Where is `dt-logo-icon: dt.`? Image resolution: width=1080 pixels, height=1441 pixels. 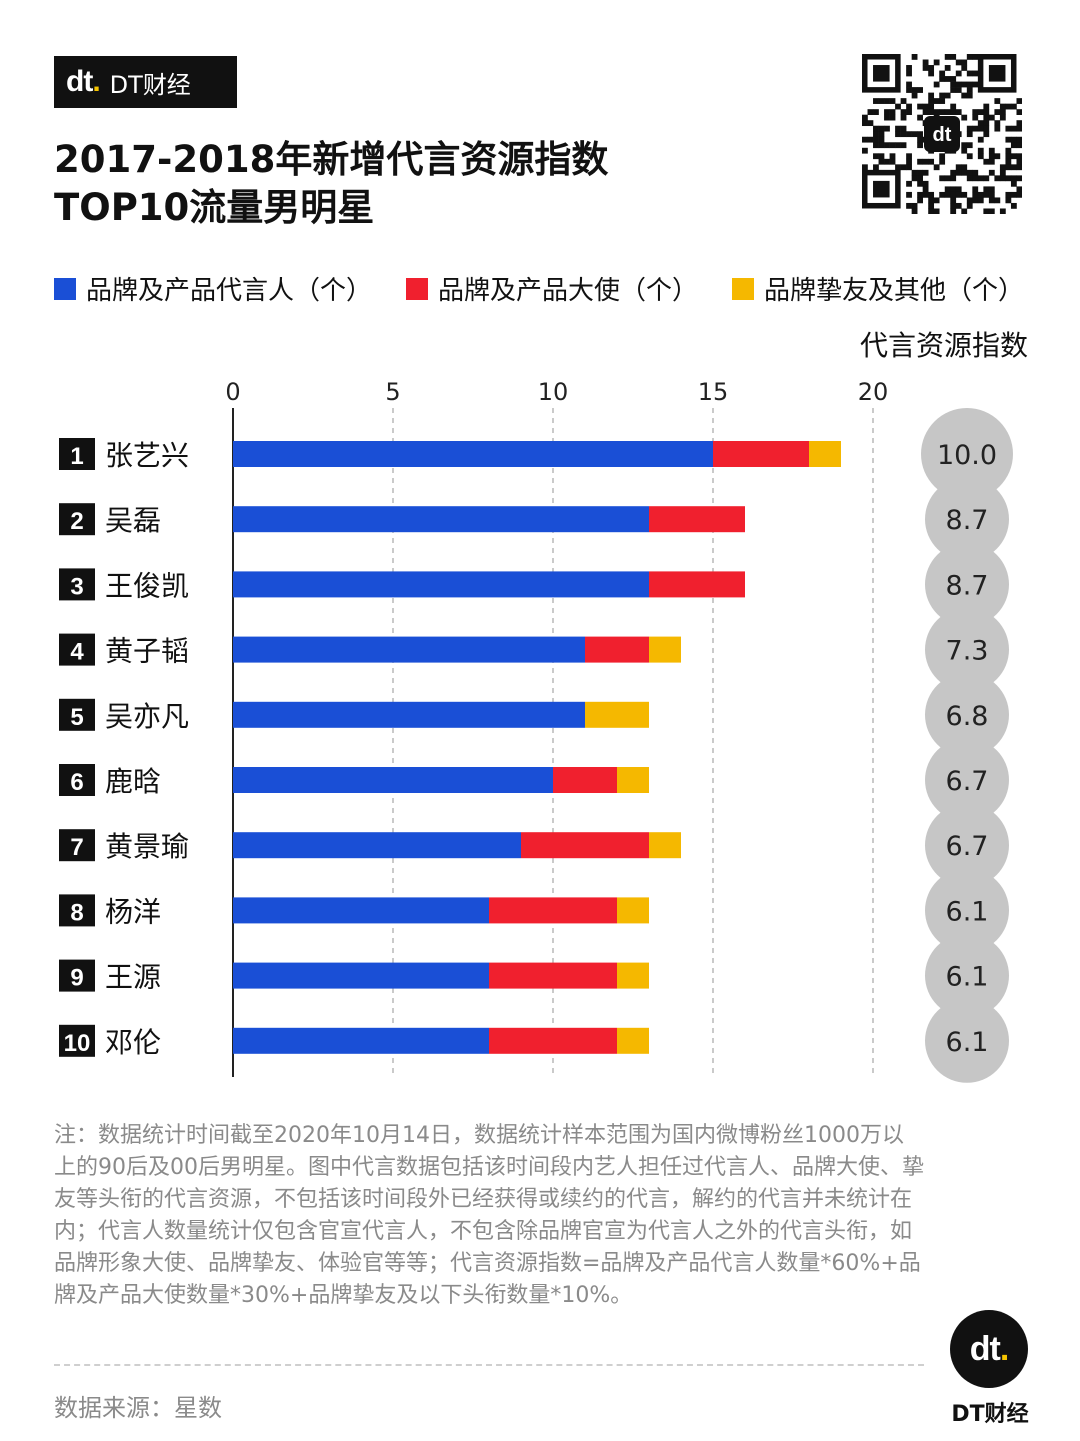 dt-logo-icon: dt. is located at coordinates (83, 81).